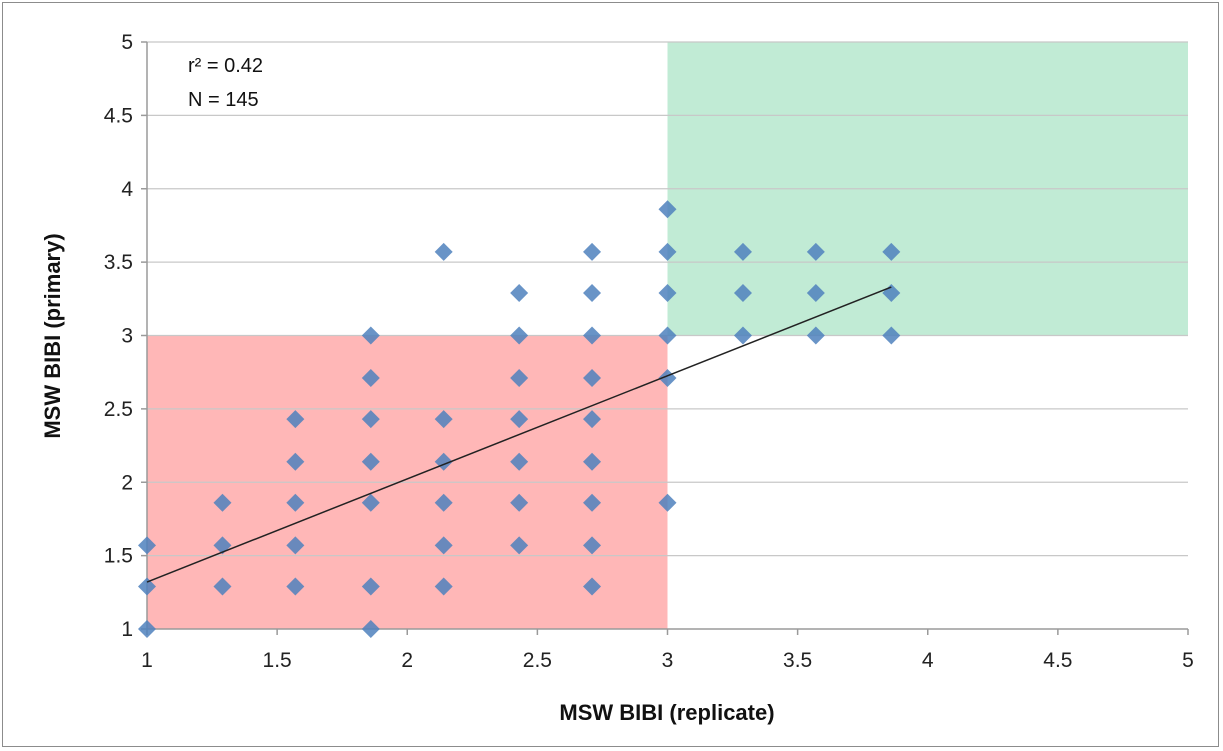 This screenshot has width=1223, height=751. What do you see at coordinates (118, 115) in the screenshot?
I see `y-tick-label: 4.5` at bounding box center [118, 115].